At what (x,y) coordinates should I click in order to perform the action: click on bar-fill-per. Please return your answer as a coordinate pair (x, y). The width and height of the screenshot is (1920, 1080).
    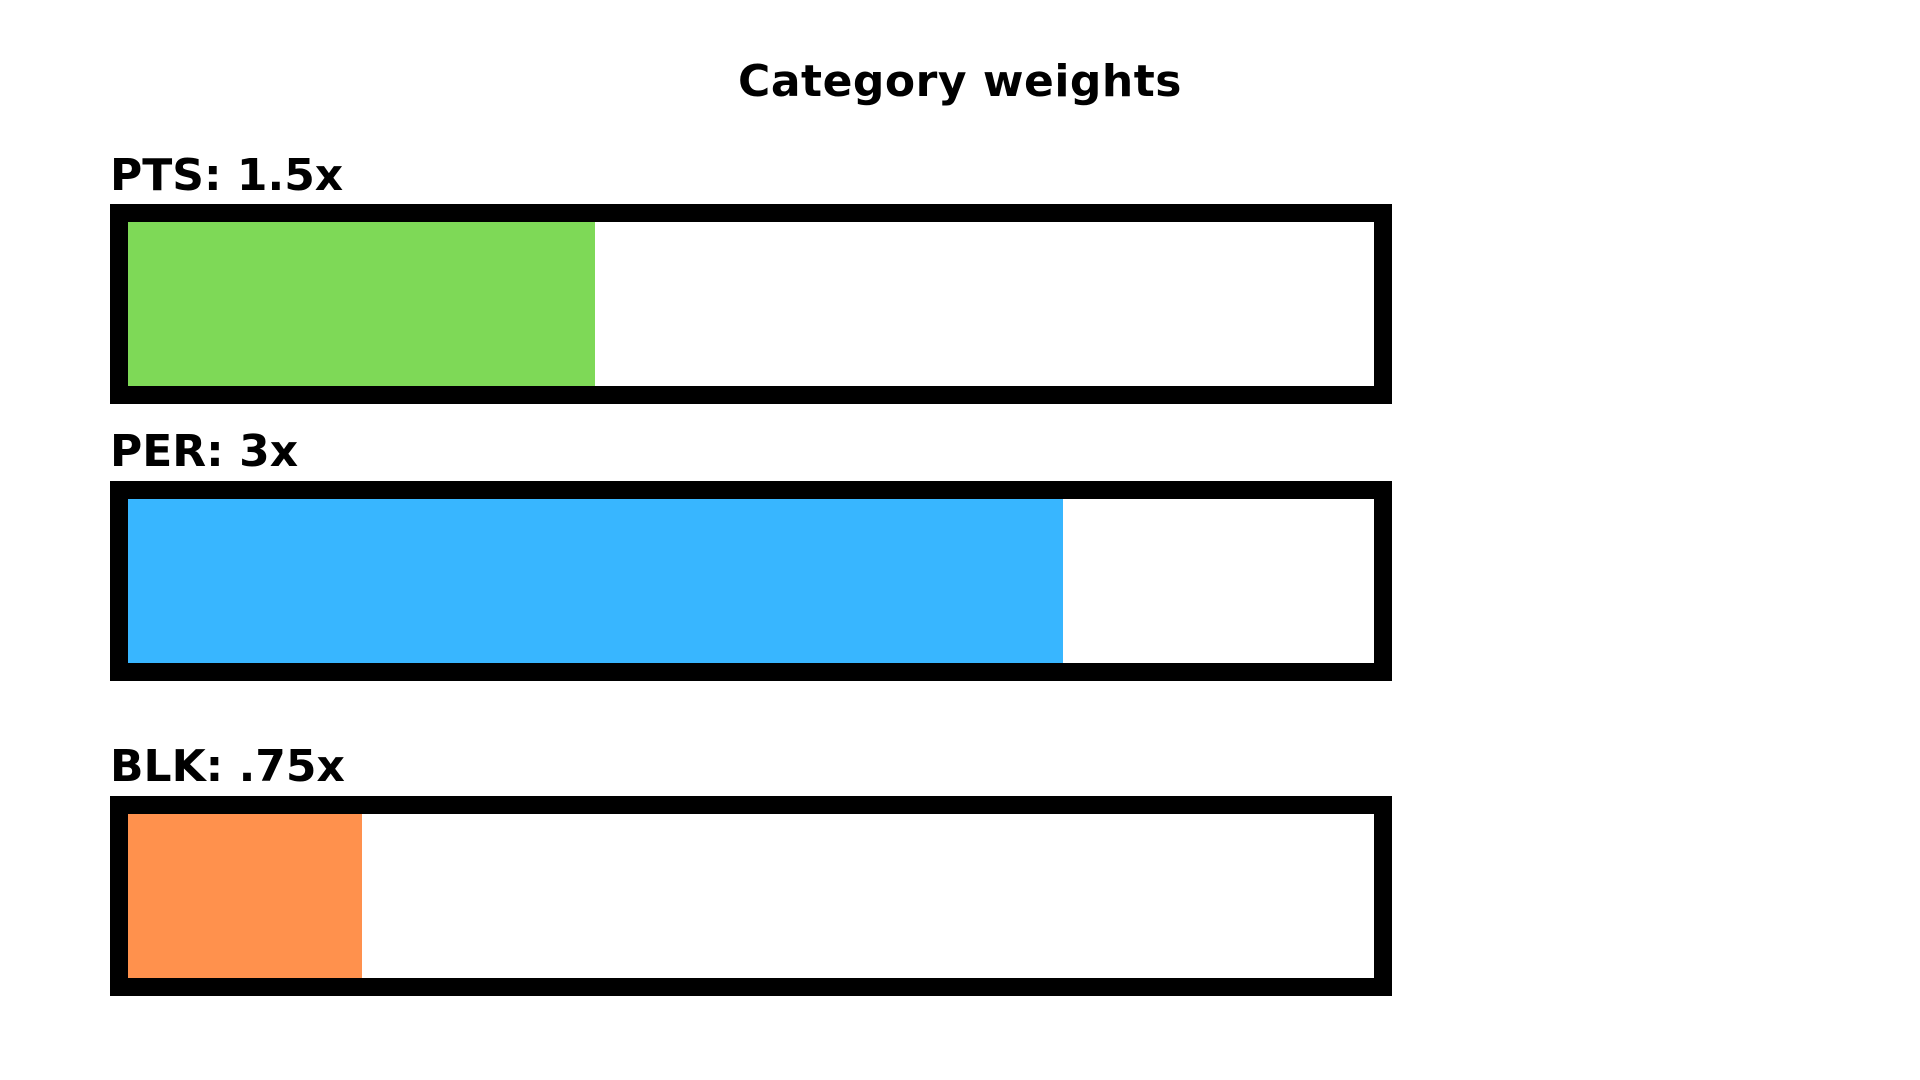
    Looking at the image, I should click on (595, 581).